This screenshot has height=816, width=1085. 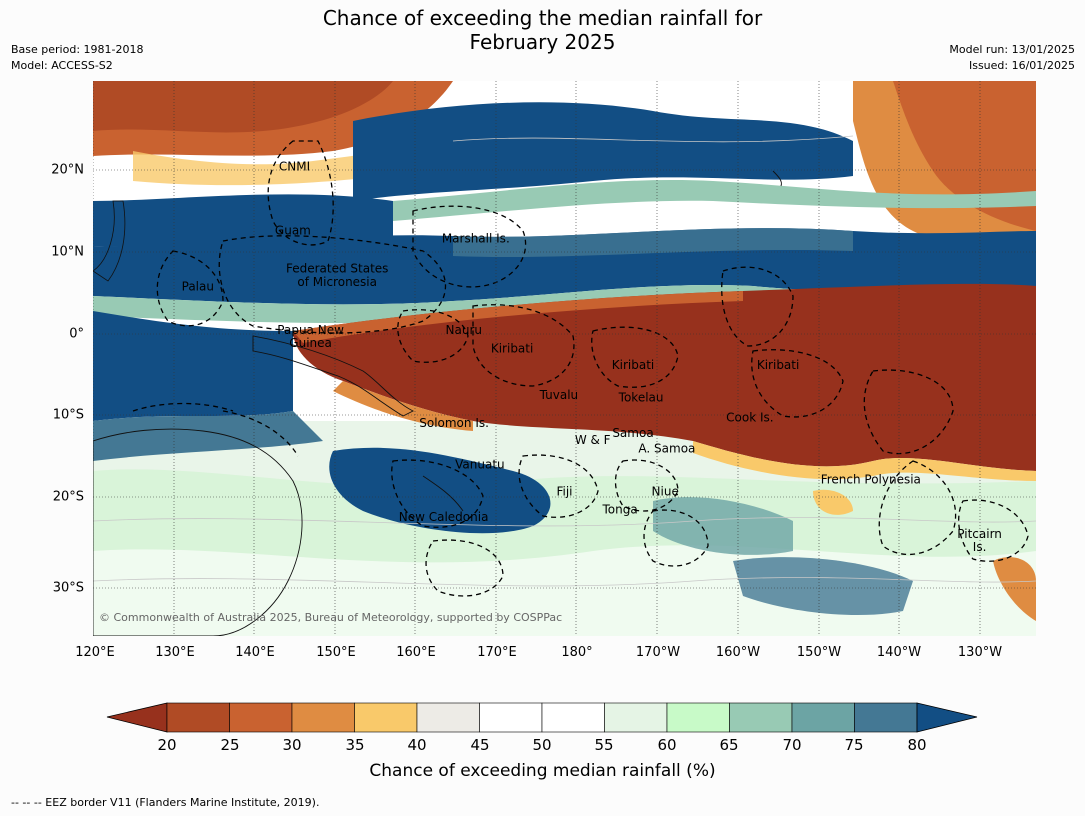 What do you see at coordinates (899, 652) in the screenshot?
I see `lon-label: 140°W` at bounding box center [899, 652].